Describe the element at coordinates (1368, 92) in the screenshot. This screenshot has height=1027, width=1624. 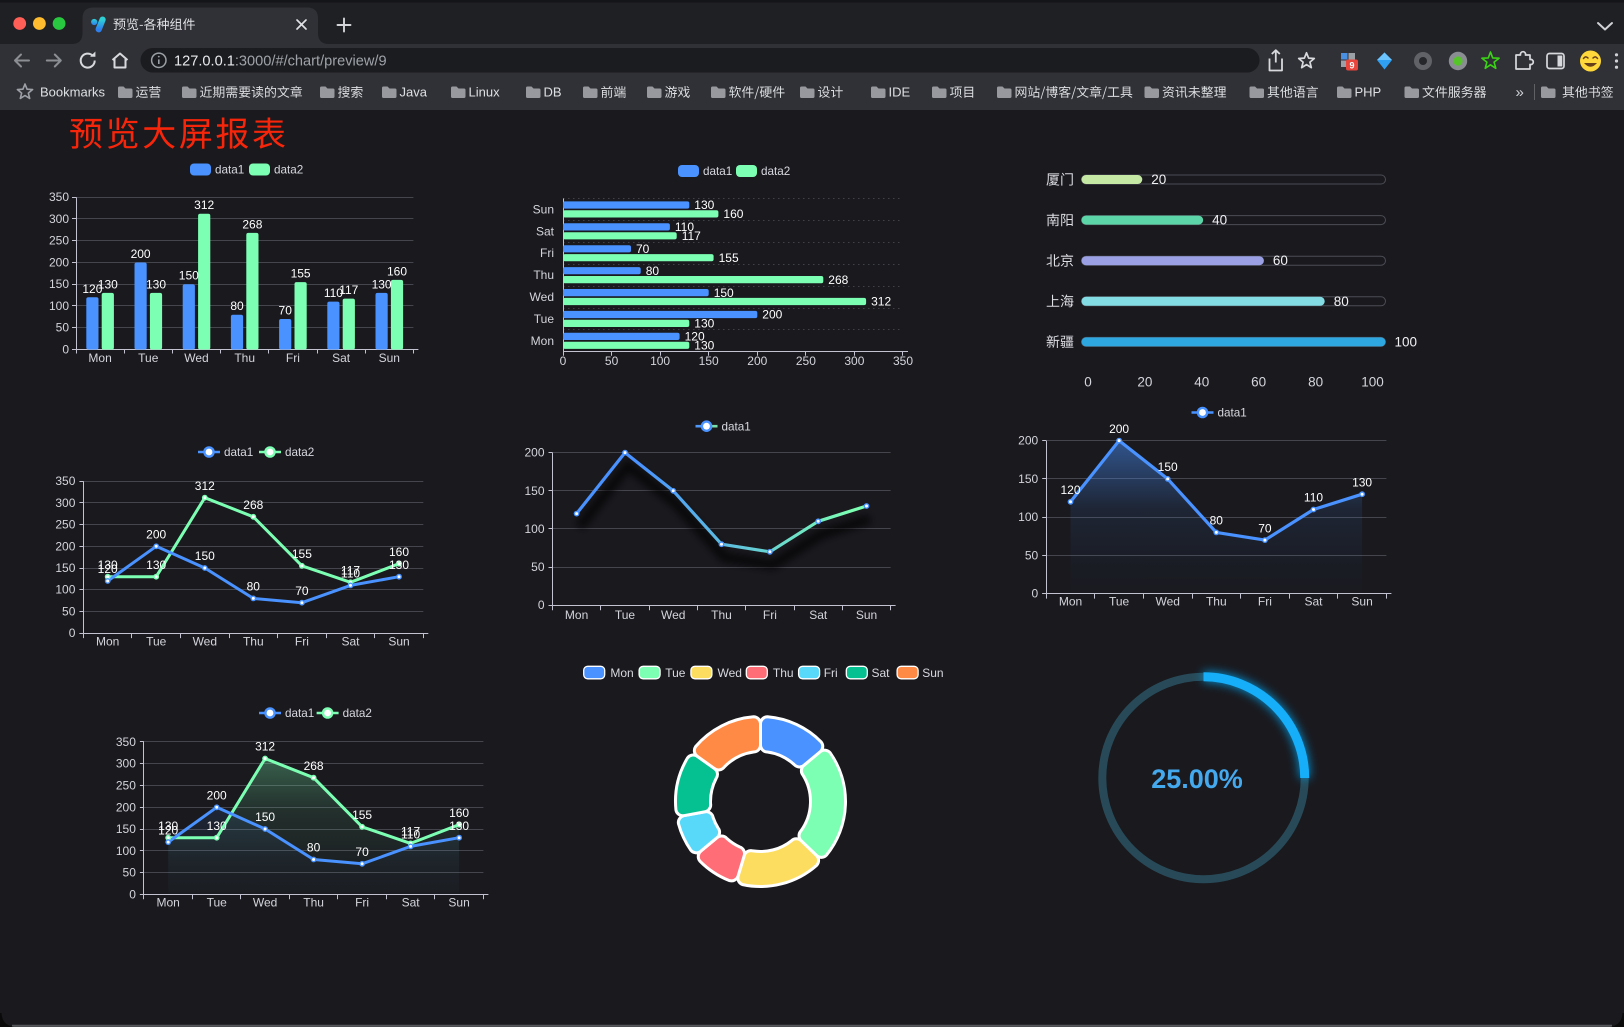
I see `svg-text: PHP` at that location.